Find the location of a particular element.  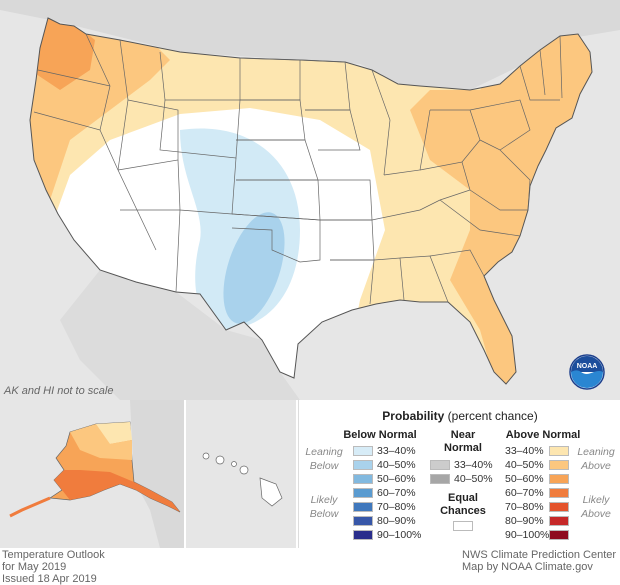

noaa-logo-icon: NOAA is located at coordinates (587, 372).